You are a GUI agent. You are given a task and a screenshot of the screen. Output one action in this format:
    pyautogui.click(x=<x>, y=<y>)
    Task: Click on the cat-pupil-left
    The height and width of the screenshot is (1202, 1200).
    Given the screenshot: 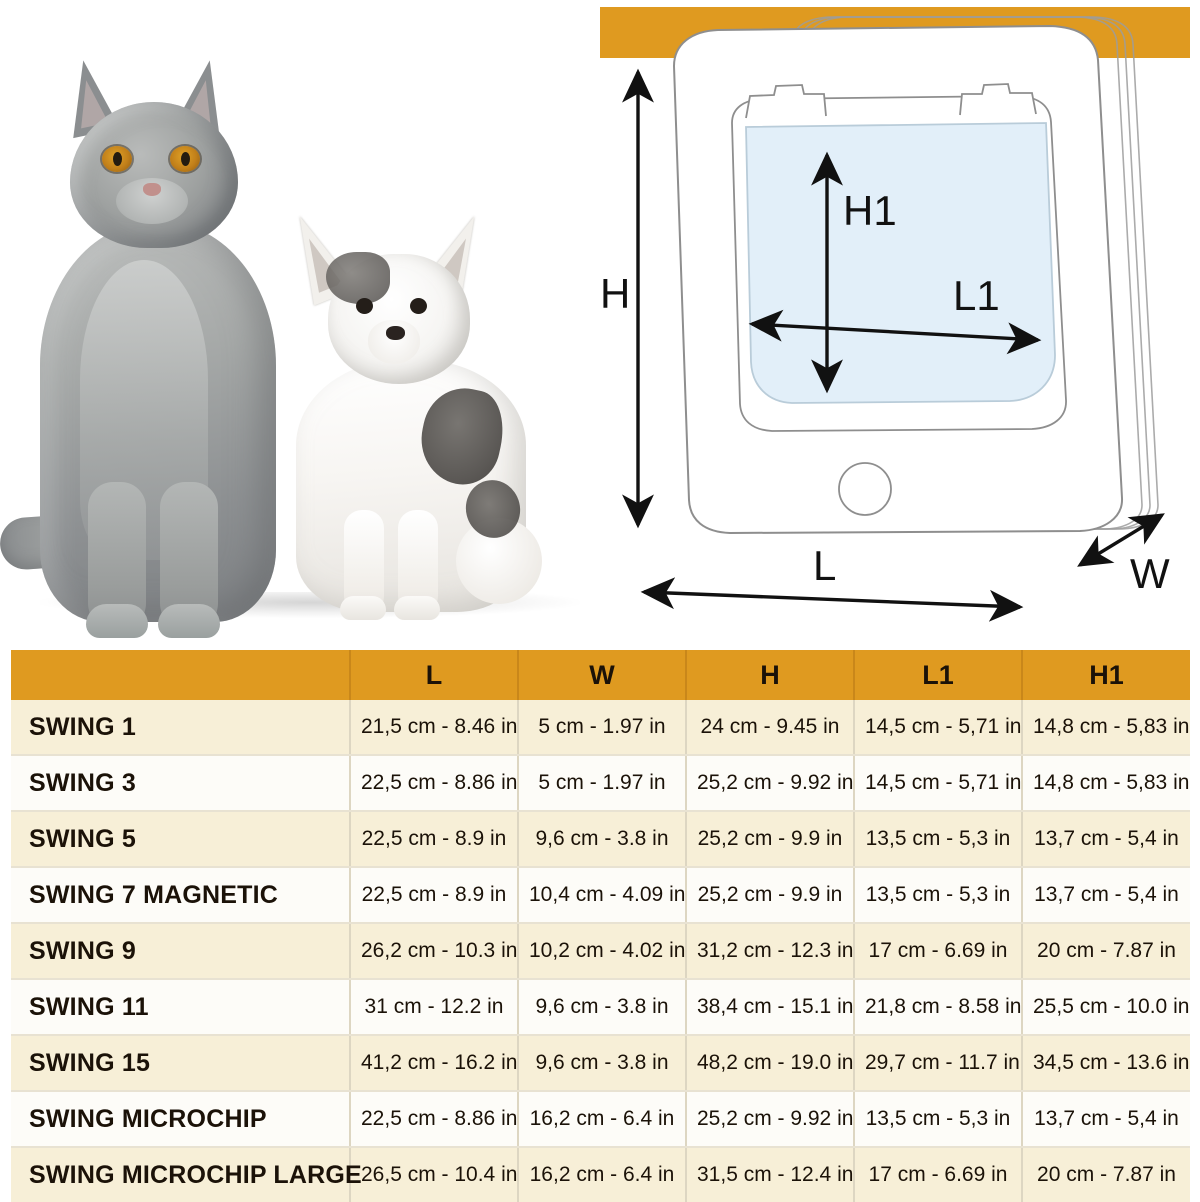 What is the action you would take?
    pyautogui.click(x=117, y=159)
    